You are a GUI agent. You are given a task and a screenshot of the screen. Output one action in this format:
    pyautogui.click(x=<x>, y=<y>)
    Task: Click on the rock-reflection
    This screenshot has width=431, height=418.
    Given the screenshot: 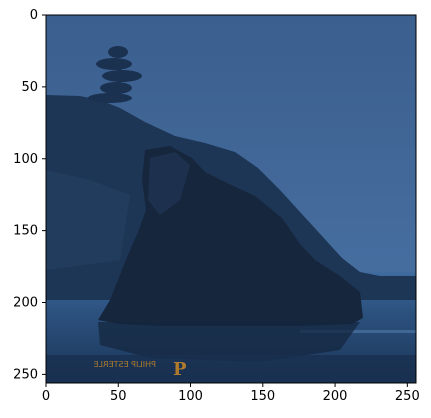 What is the action you would take?
    pyautogui.click(x=229, y=342)
    